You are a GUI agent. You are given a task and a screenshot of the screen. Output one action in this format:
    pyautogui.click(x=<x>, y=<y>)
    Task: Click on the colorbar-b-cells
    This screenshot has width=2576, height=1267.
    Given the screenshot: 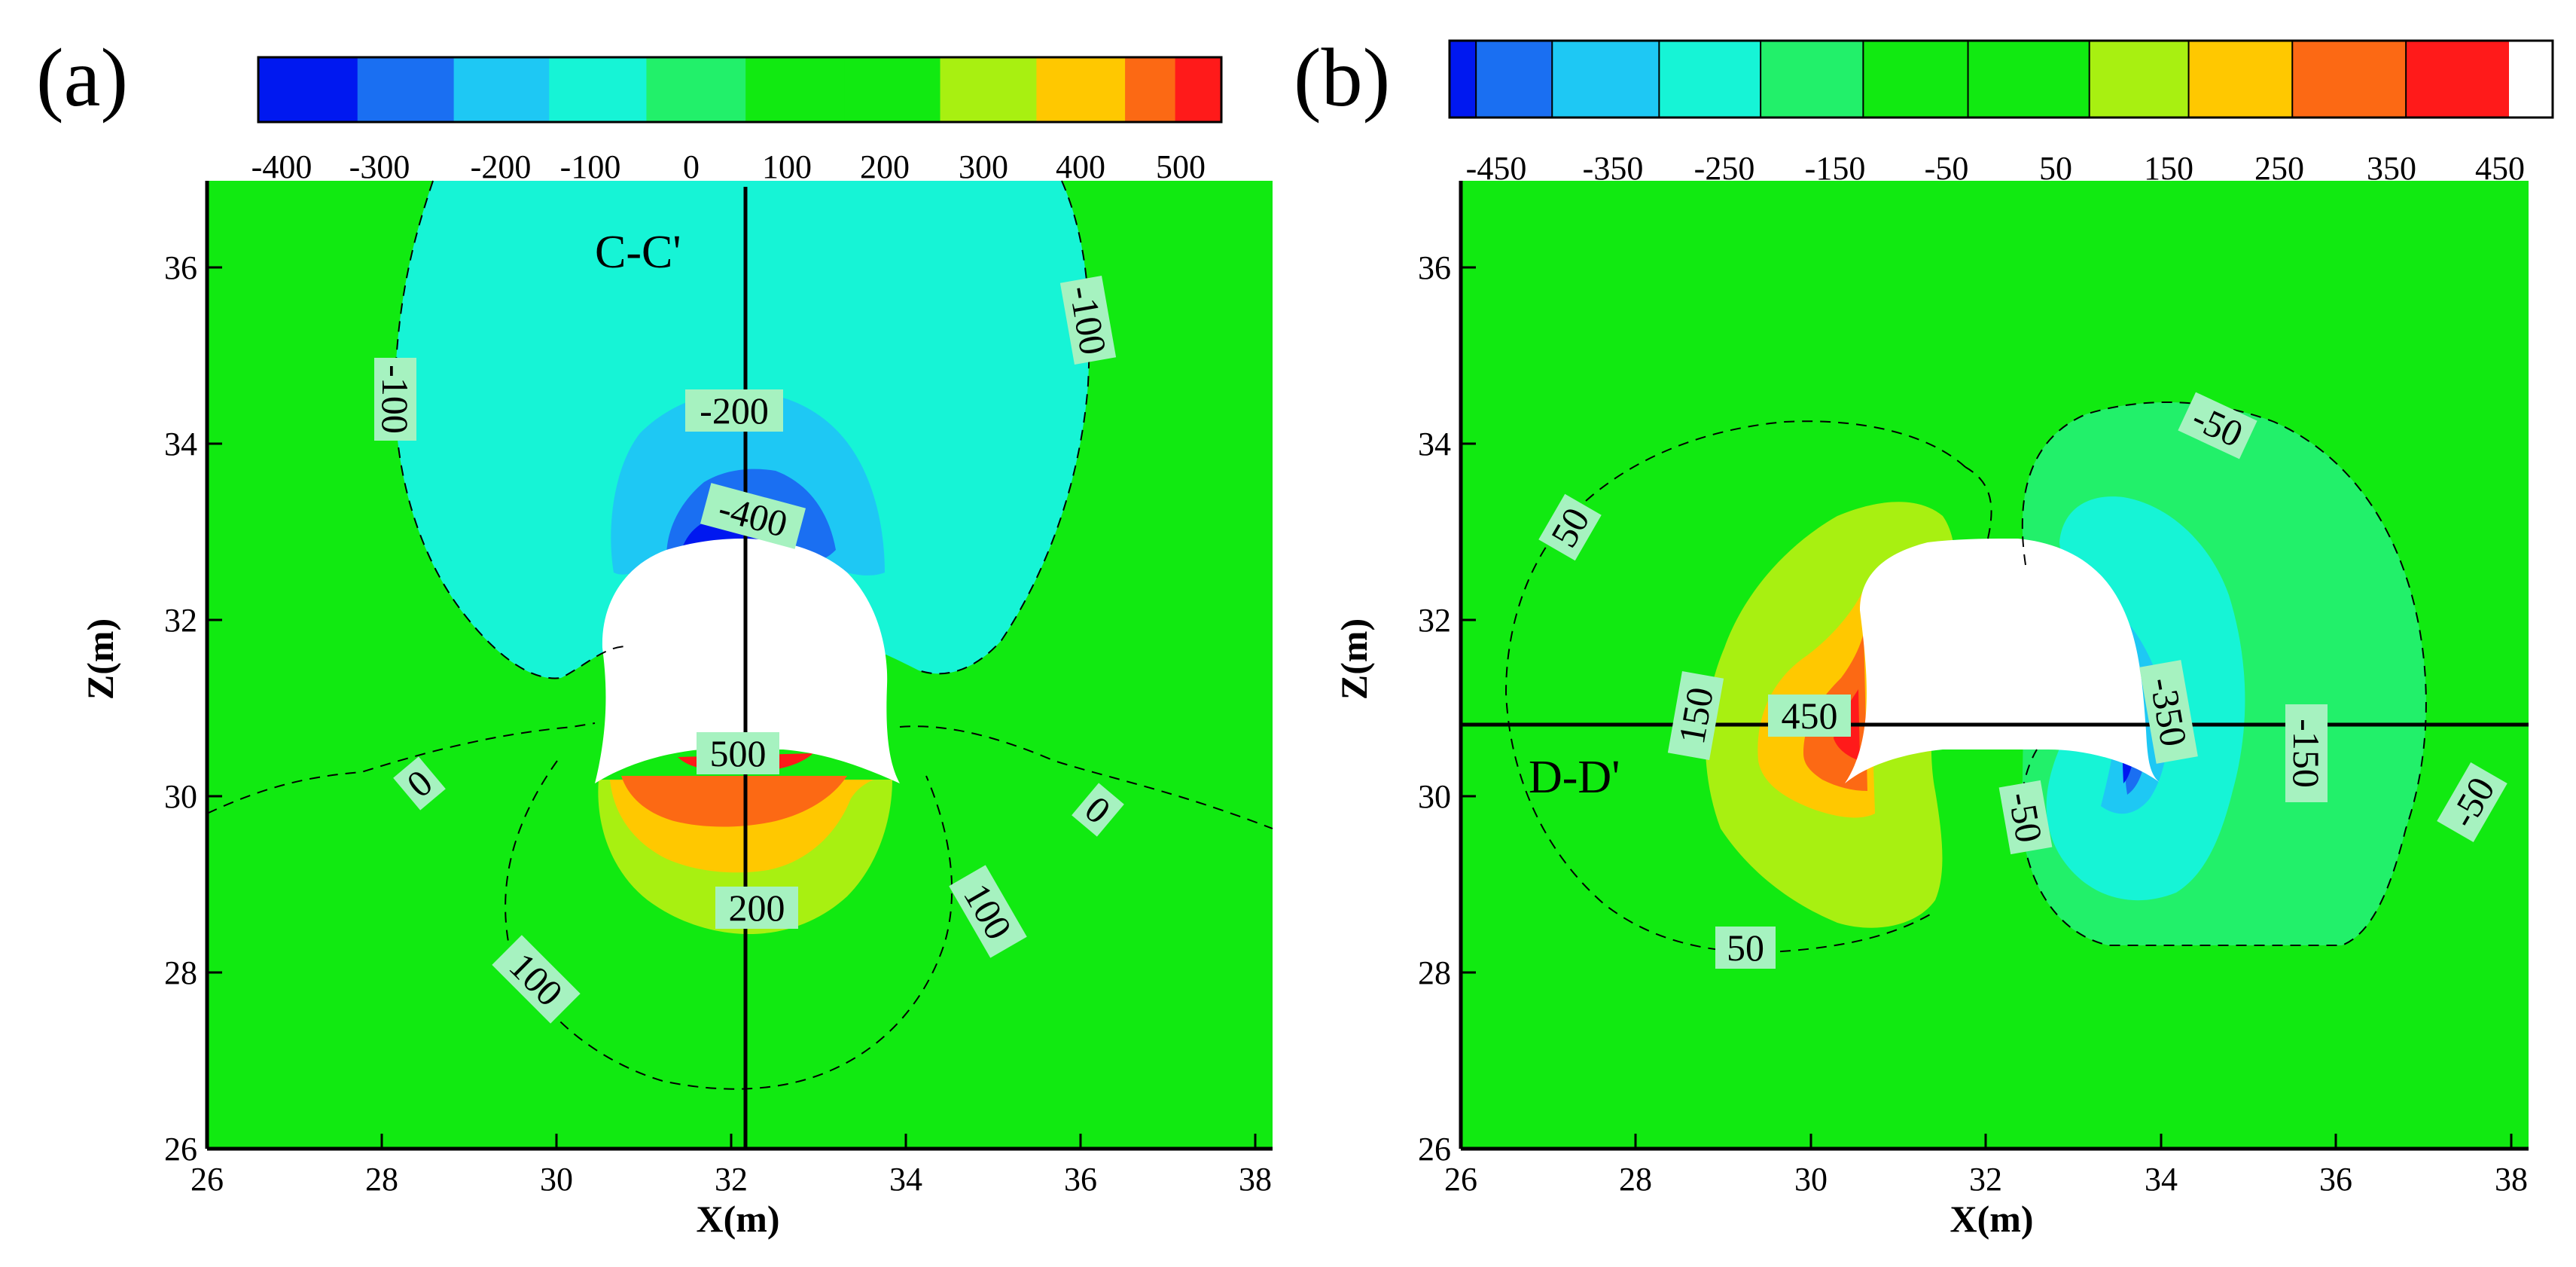 What is the action you would take?
    pyautogui.click(x=1979, y=79)
    